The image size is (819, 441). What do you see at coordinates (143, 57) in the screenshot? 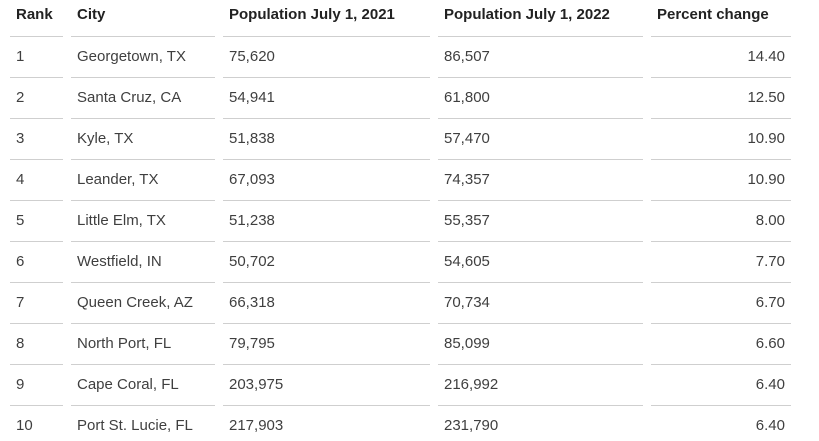
I see `cell-city: Georgetown, TX` at bounding box center [143, 57].